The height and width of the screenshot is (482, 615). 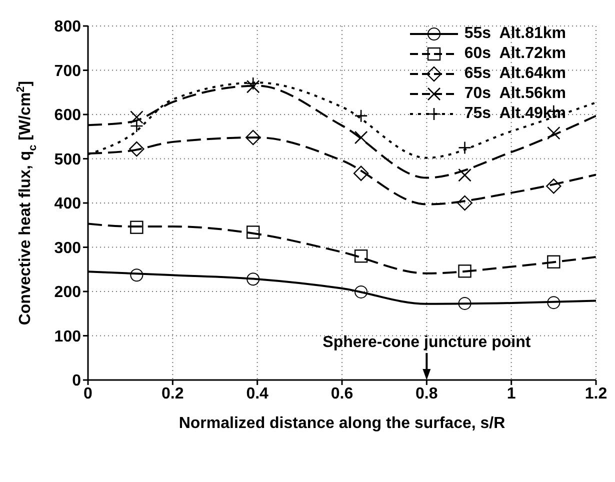 I want to click on x-axis-title: Normalized distance along the surface, s/R, so click(x=342, y=423).